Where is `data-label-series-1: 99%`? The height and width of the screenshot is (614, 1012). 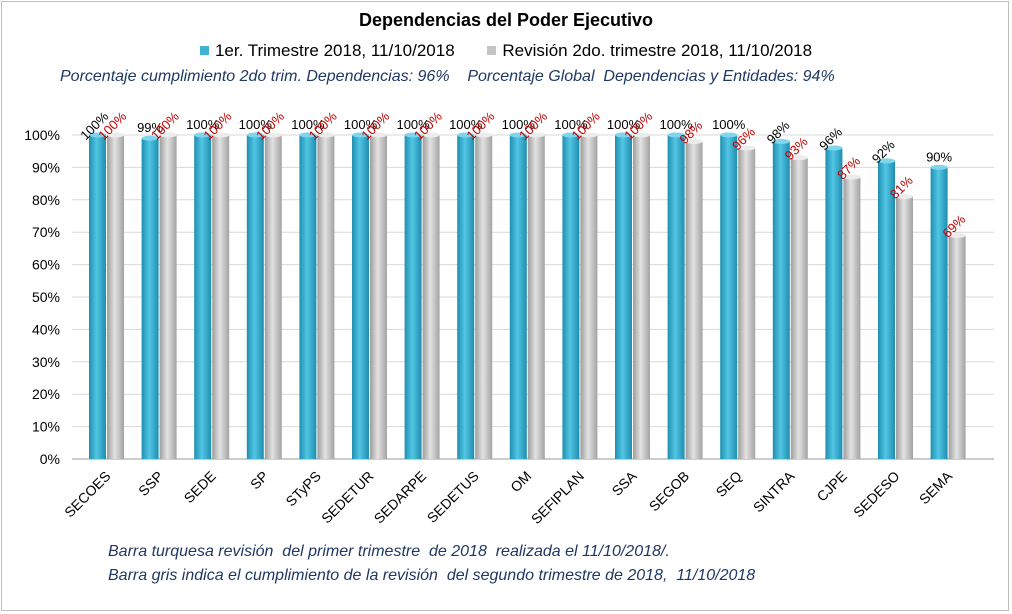
data-label-series-1: 99% is located at coordinates (150, 127).